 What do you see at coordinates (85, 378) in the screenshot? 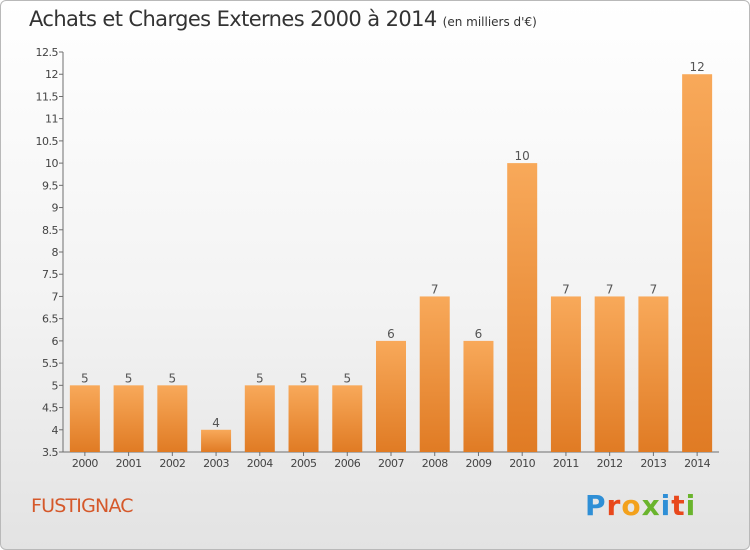
I see `data-label-2000: 5` at bounding box center [85, 378].